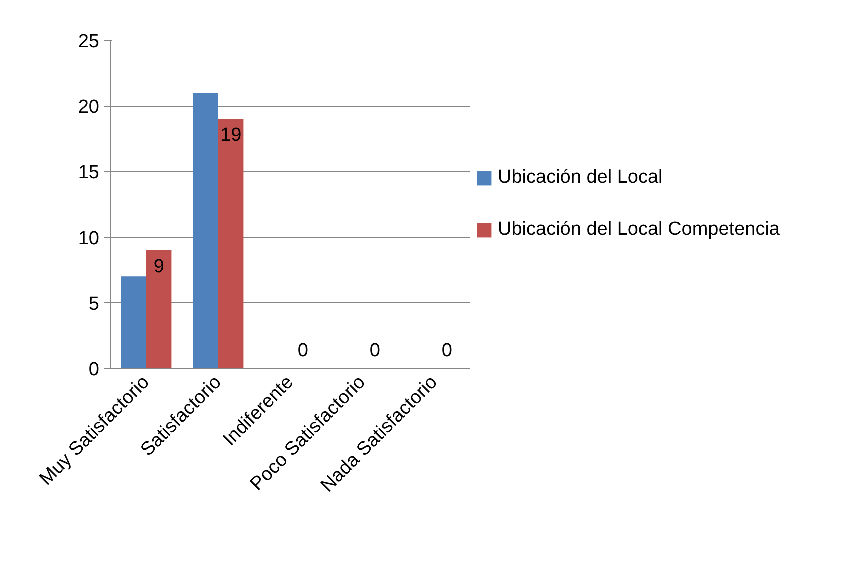  What do you see at coordinates (89, 239) in the screenshot?
I see `y-tick-label: 10` at bounding box center [89, 239].